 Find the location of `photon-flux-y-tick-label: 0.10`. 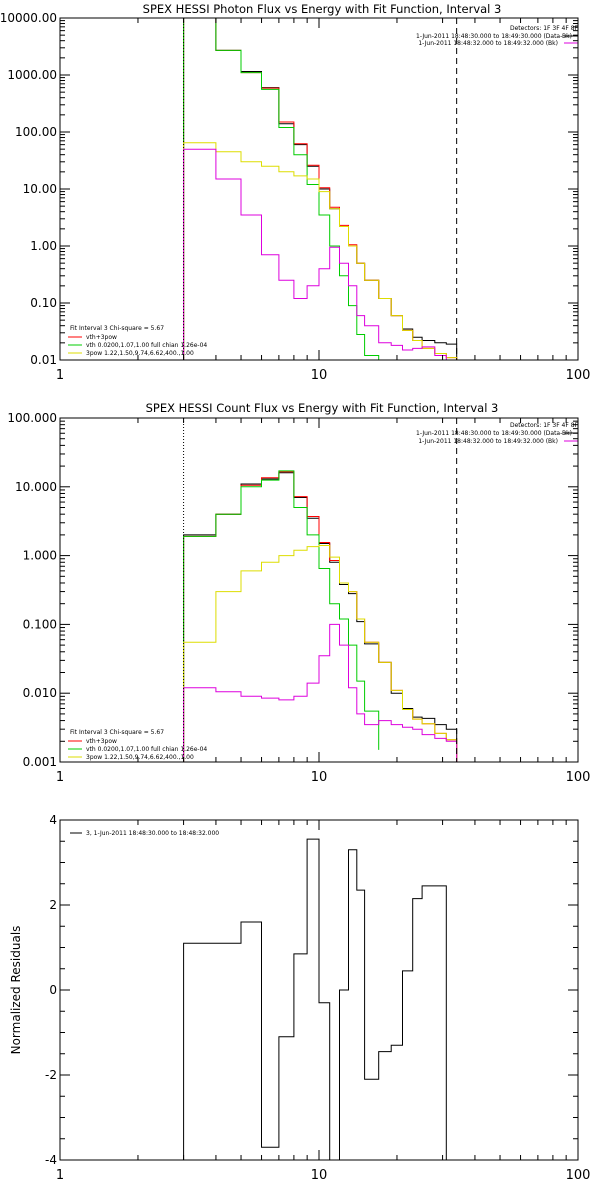

photon-flux-y-tick-label: 0.10 is located at coordinates (43, 303).